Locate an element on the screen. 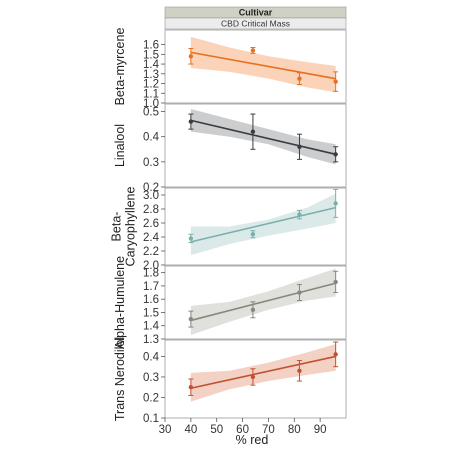 Image resolution: width=460 pixels, height=453 pixels. y-tick-label: 1.7 is located at coordinates (151, 287).